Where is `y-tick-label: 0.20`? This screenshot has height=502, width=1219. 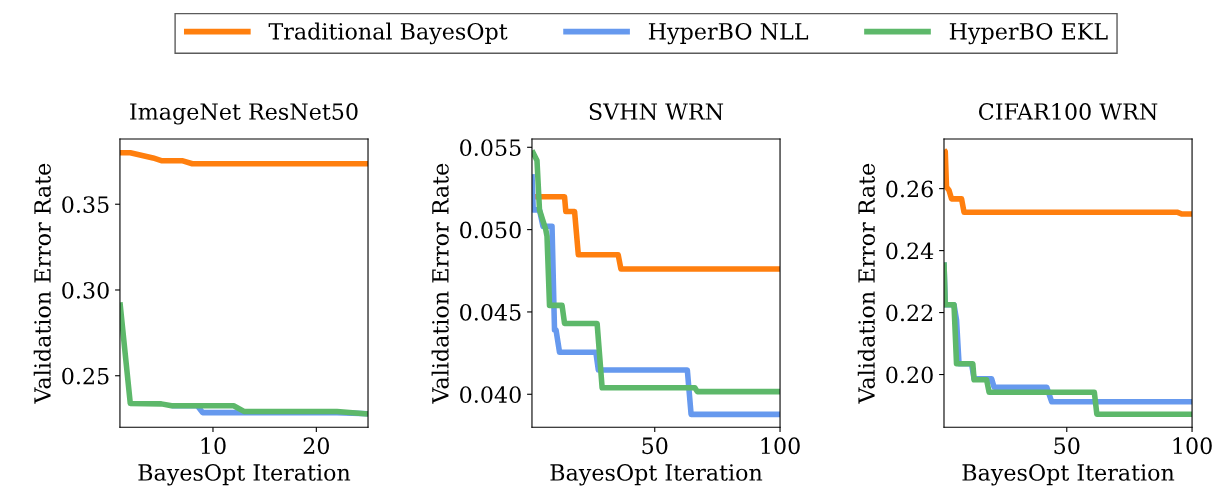
y-tick-label: 0.20 is located at coordinates (909, 375).